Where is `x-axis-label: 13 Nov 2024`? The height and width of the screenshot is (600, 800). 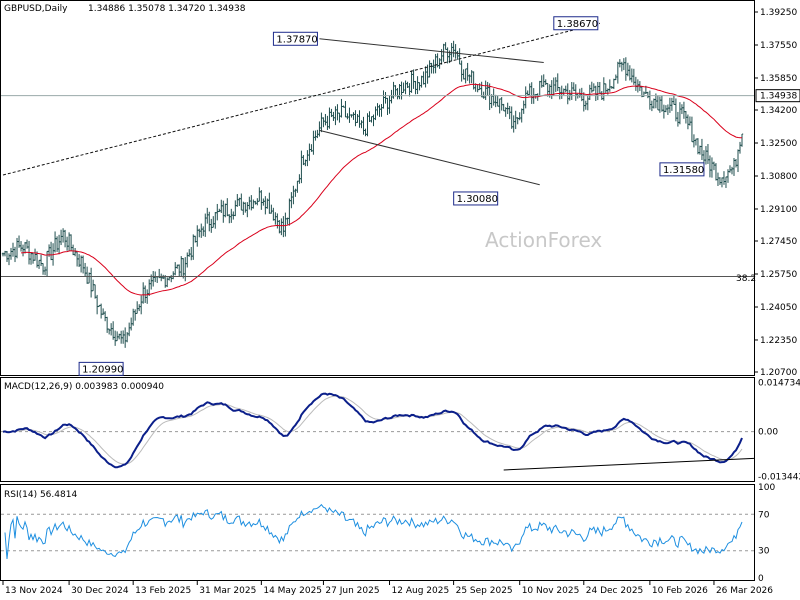
x-axis-label: 13 Nov 2024 is located at coordinates (34, 591).